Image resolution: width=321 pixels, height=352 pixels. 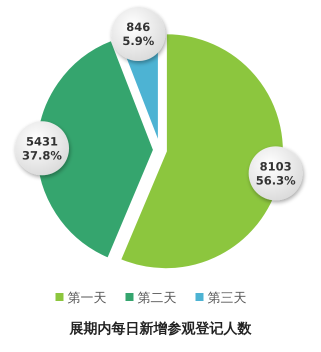 What do you see at coordinates (138, 34) in the screenshot?
I see `data-label: 846 5.9%` at bounding box center [138, 34].